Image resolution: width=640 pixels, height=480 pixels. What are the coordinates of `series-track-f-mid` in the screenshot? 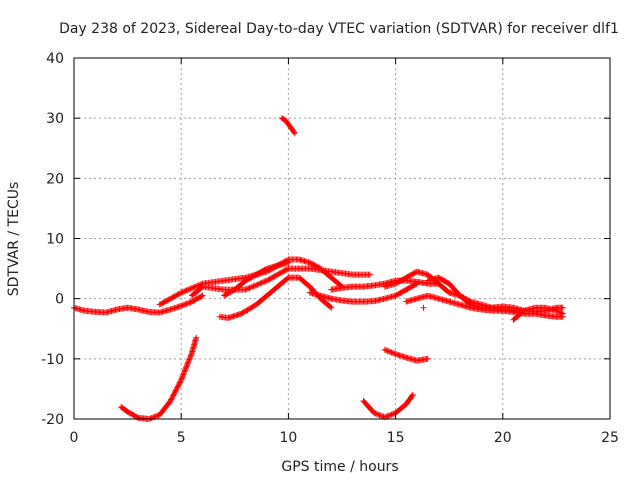 It's located at (363, 292).